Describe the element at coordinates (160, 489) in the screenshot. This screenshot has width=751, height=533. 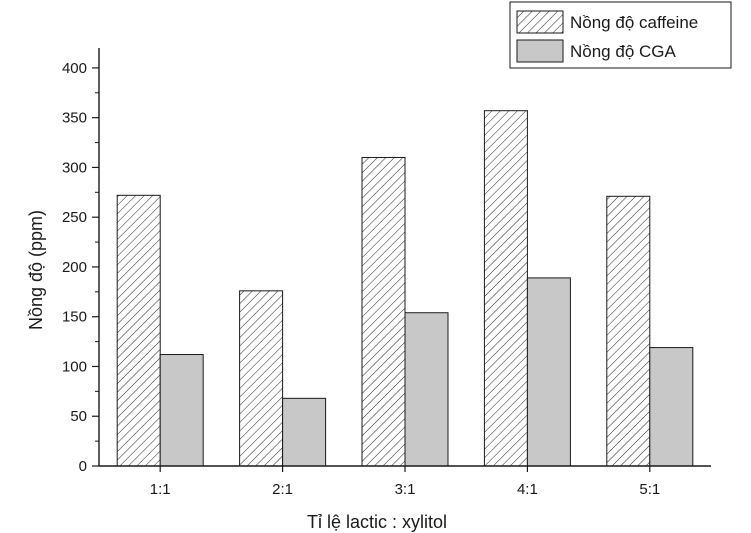
I see `x-tick-label: 1:1` at that location.